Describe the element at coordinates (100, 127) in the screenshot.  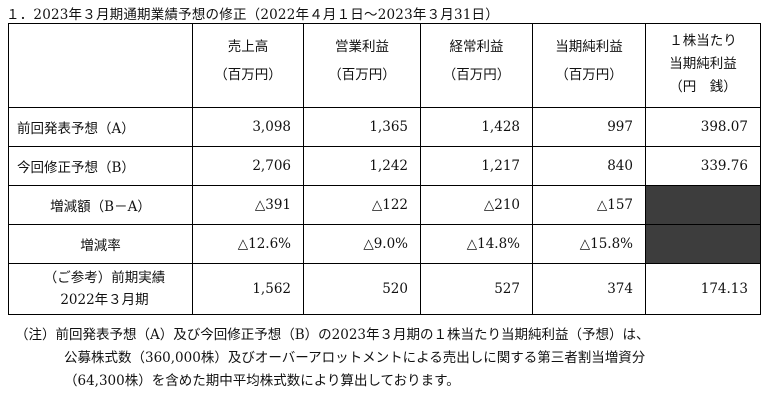
I see `row-label: 前回発表予想（A）` at that location.